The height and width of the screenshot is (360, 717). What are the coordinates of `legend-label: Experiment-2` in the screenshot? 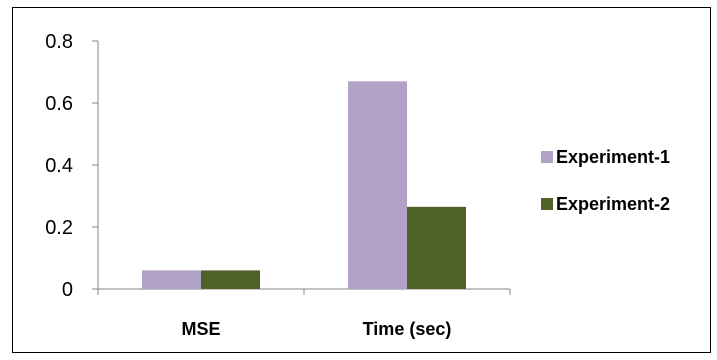 It's located at (613, 204).